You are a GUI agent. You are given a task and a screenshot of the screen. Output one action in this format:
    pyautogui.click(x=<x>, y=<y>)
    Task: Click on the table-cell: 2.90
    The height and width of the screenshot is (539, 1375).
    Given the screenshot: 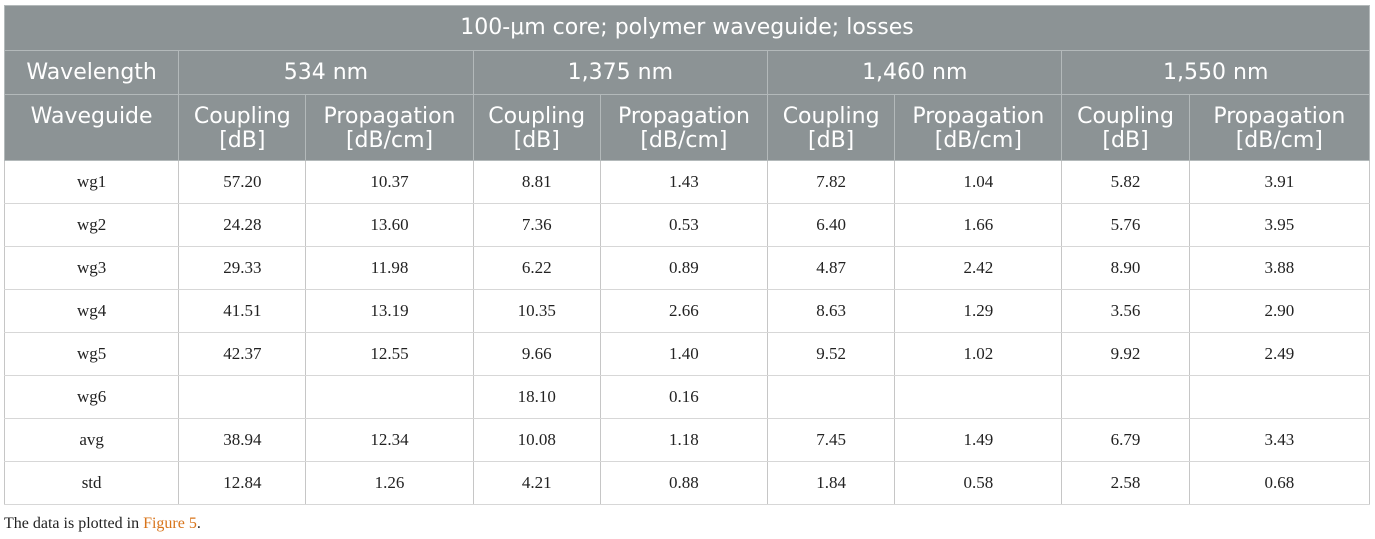 What is the action you would take?
    pyautogui.click(x=1279, y=311)
    